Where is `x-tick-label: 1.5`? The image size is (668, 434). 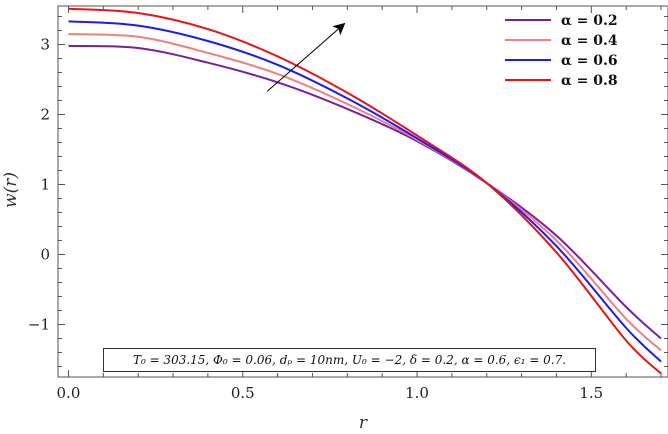
x-tick-label: 1.5 is located at coordinates (591, 393).